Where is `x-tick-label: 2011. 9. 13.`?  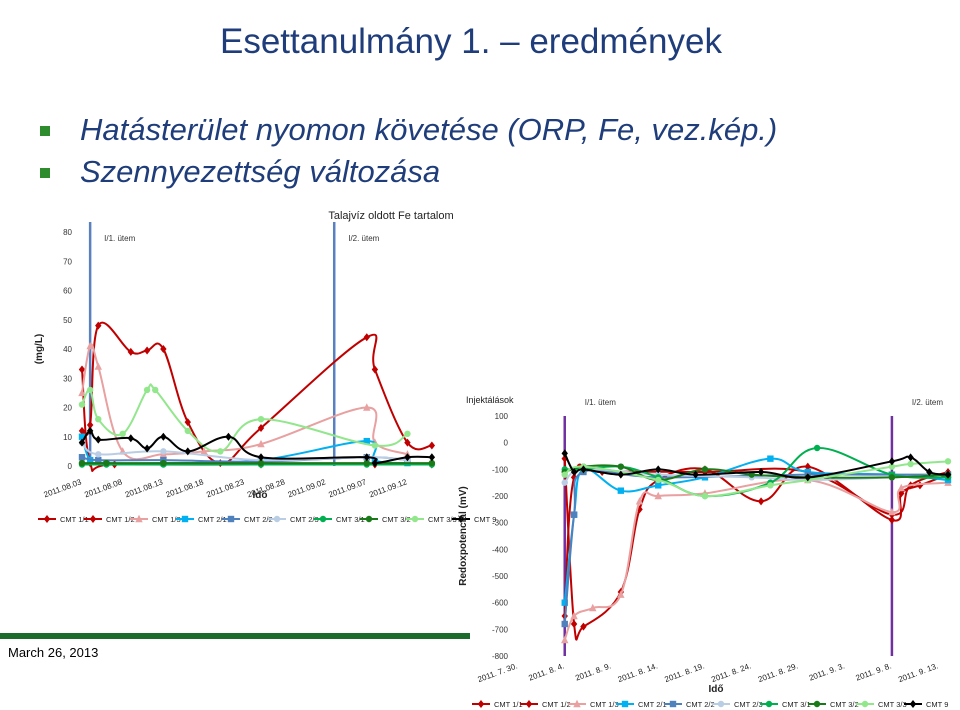 x-tick-label: 2011. 9. 13. is located at coordinates (918, 672).